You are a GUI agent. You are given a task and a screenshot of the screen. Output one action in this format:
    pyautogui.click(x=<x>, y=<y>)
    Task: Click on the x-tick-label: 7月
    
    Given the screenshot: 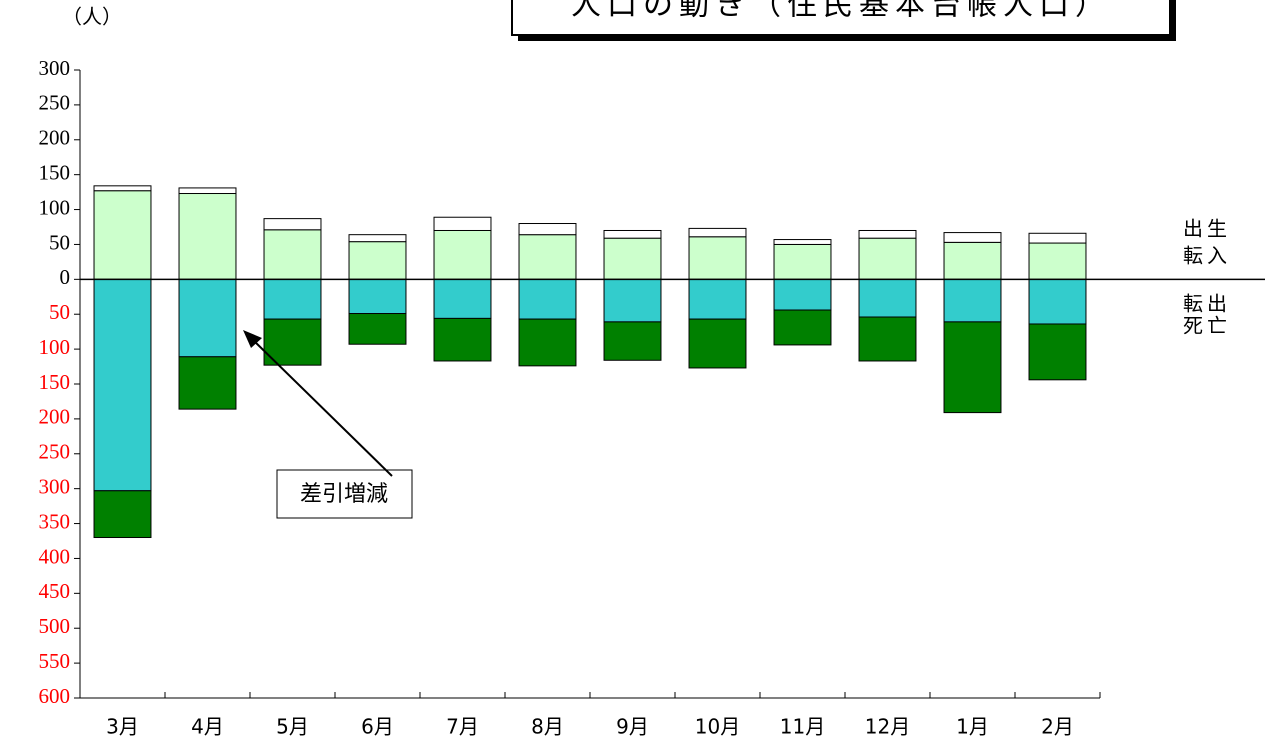 What is the action you would take?
    pyautogui.click(x=462, y=727)
    